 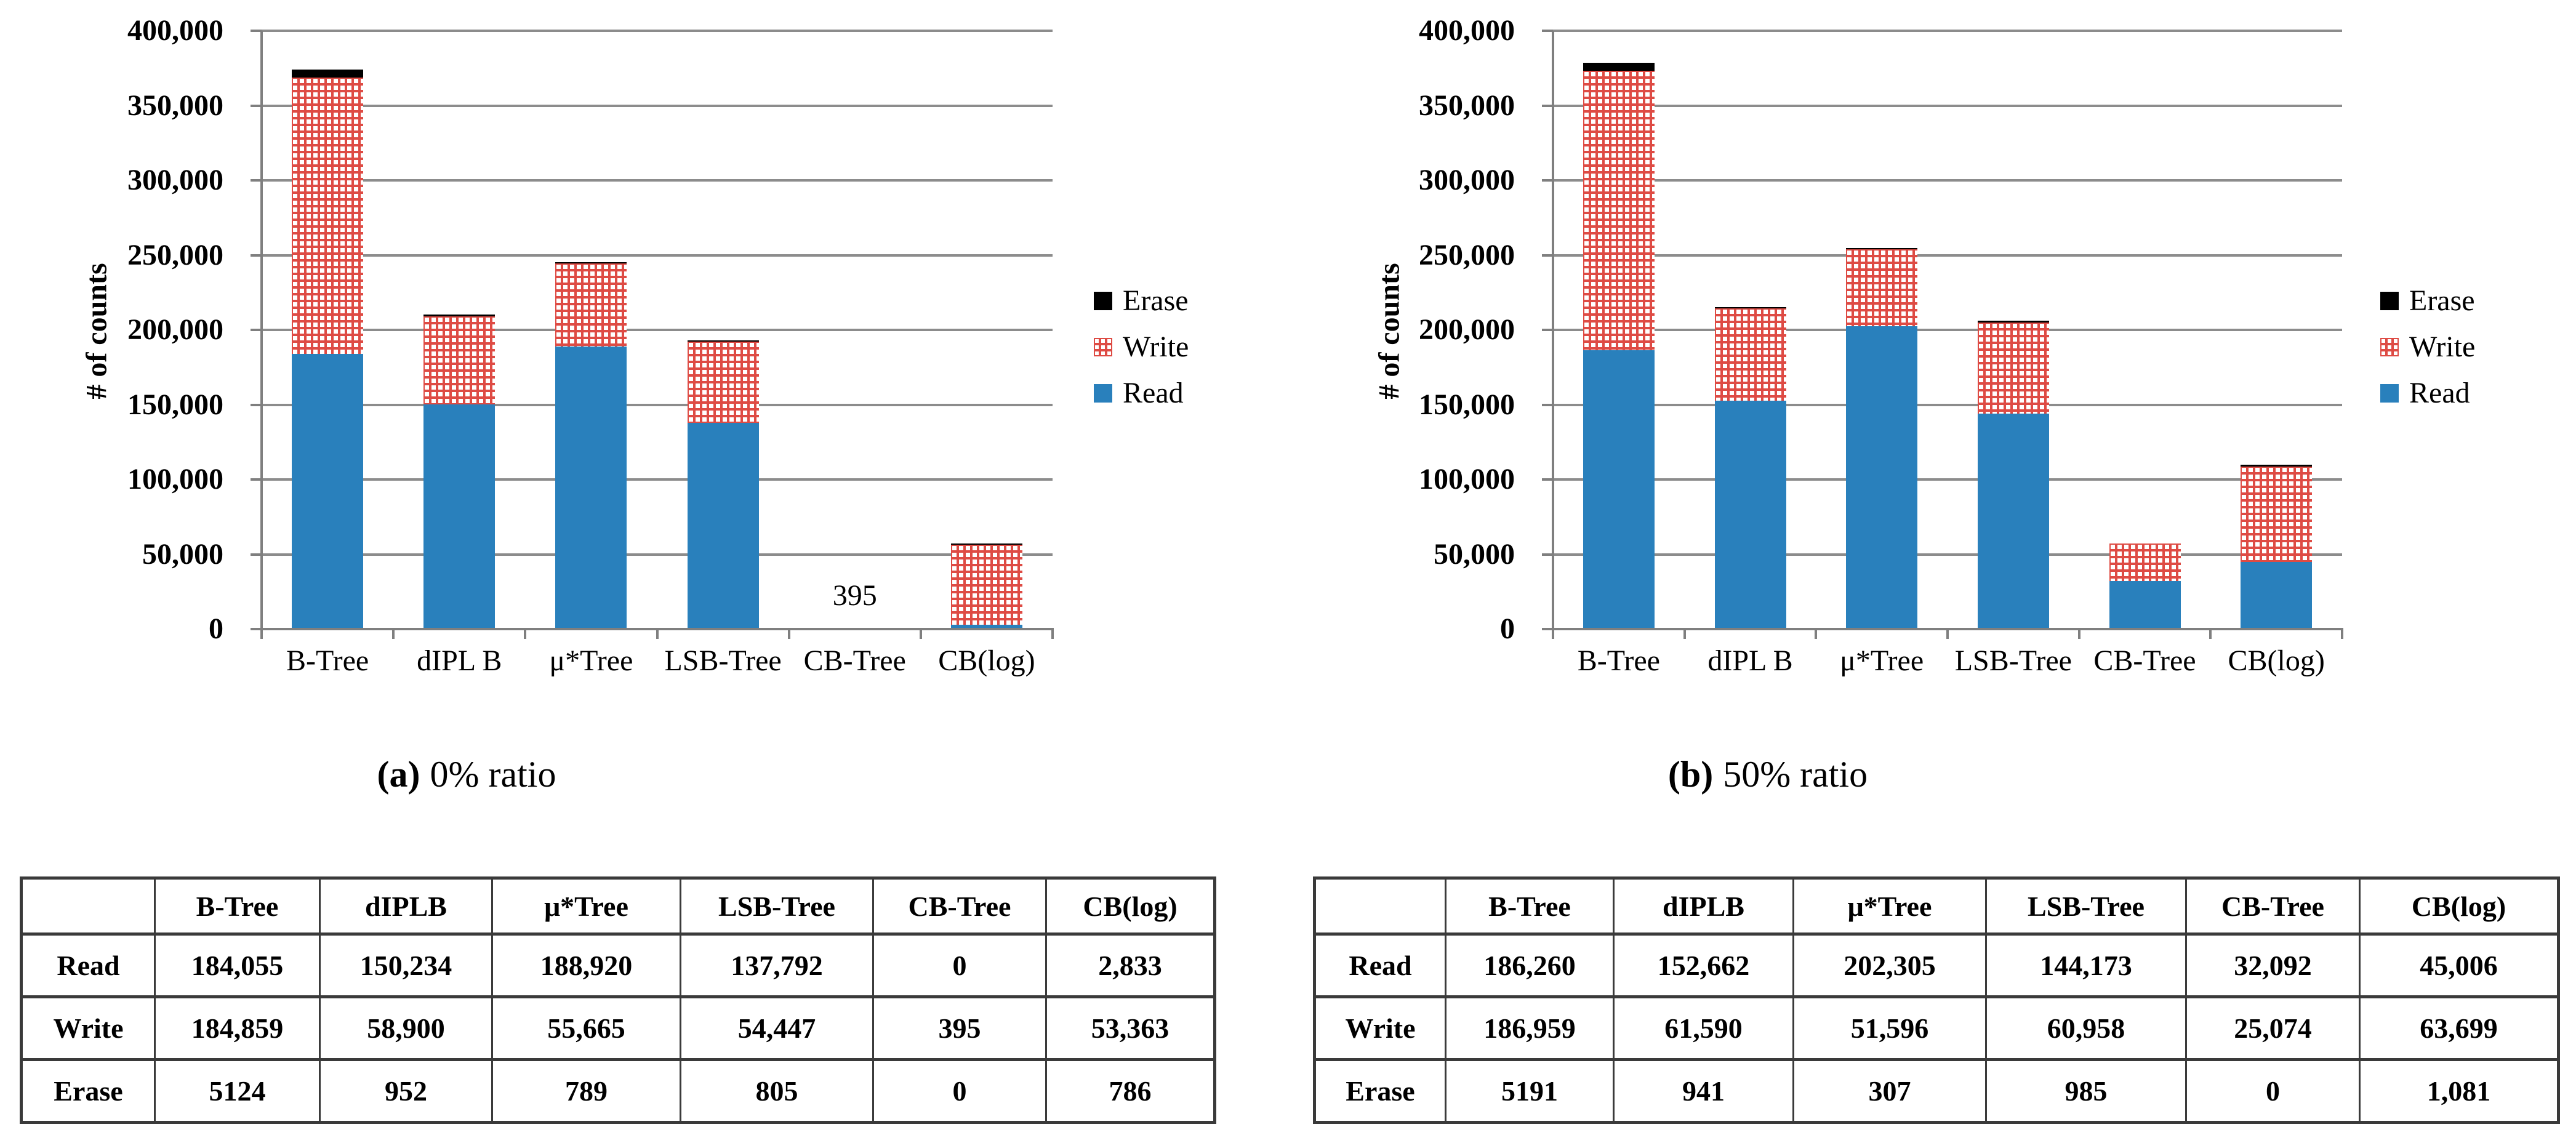 What do you see at coordinates (398, 774) in the screenshot?
I see `caption-a-label: (a)` at bounding box center [398, 774].